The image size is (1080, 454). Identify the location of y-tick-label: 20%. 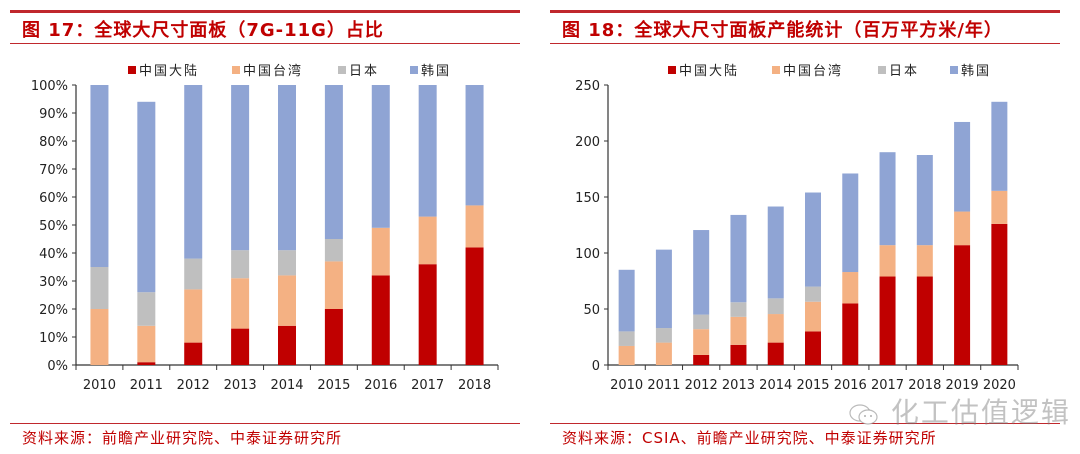
(53, 310).